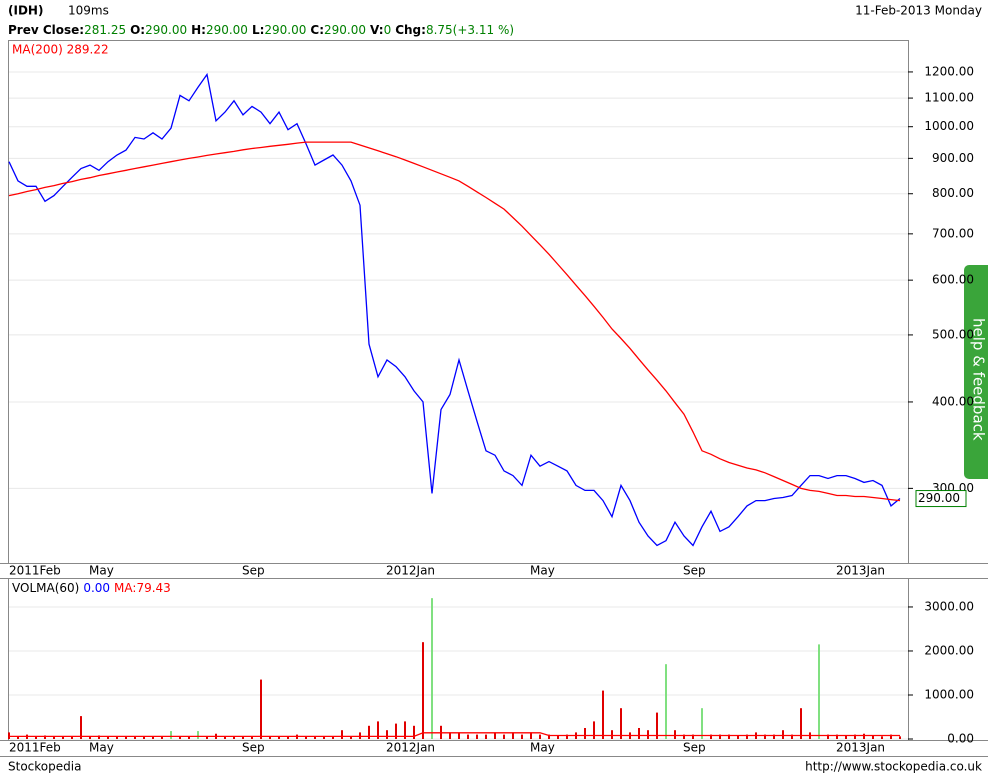  What do you see at coordinates (317, 30) in the screenshot?
I see `quote-label: C:` at bounding box center [317, 30].